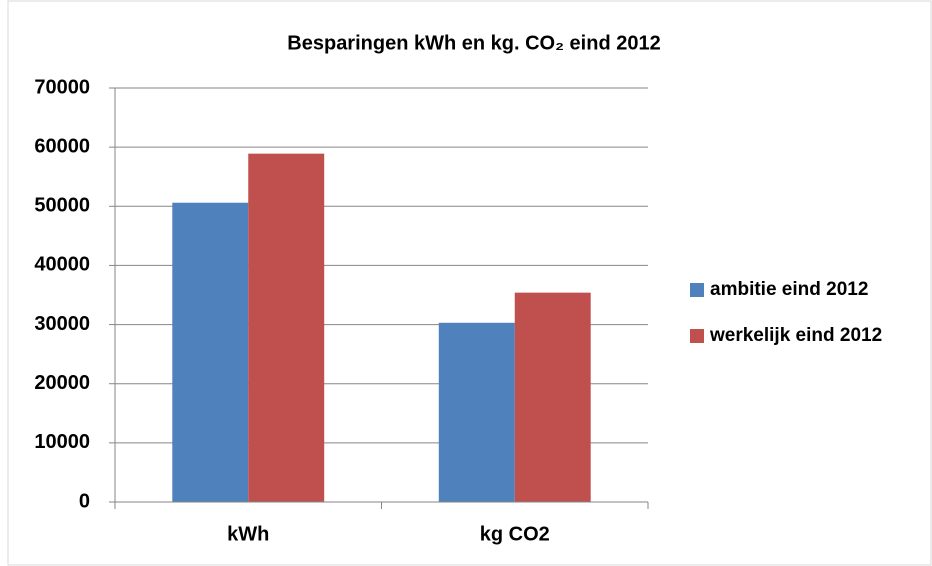 Image resolution: width=932 pixels, height=566 pixels. Describe the element at coordinates (62, 324) in the screenshot. I see `y-tick-label: 30000` at that location.